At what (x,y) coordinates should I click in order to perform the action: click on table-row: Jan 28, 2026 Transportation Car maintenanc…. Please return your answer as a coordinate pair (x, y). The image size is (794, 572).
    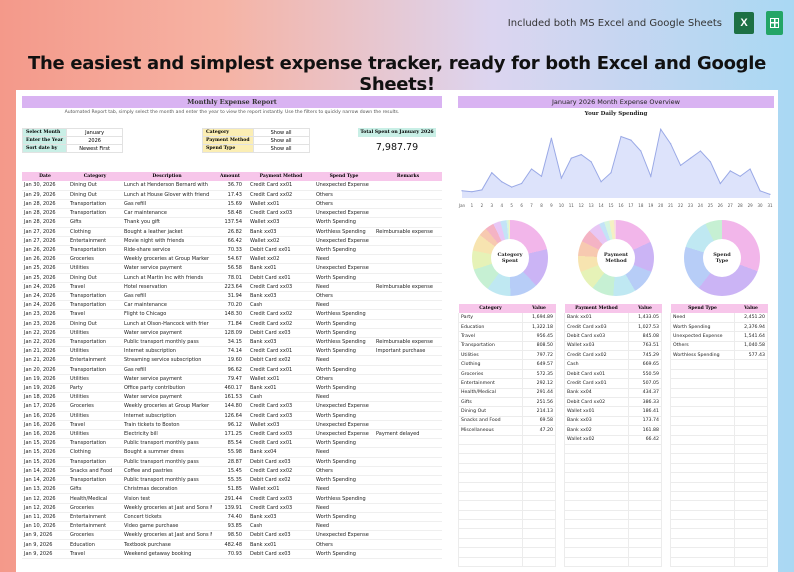
    Looking at the image, I should click on (232, 213).